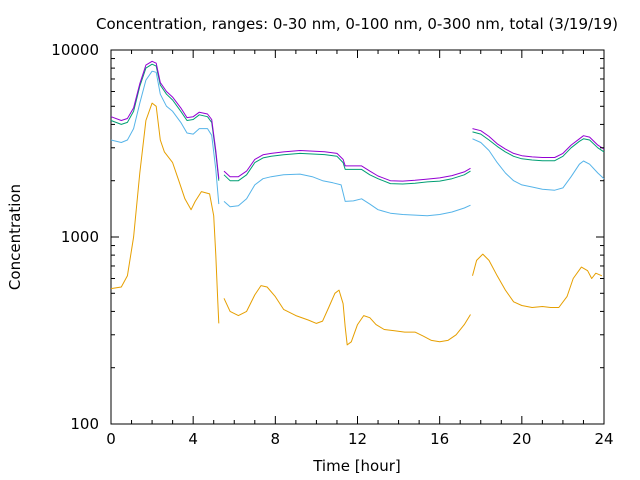 The height and width of the screenshot is (480, 640). I want to click on x-tick-label: 0, so click(111, 439).